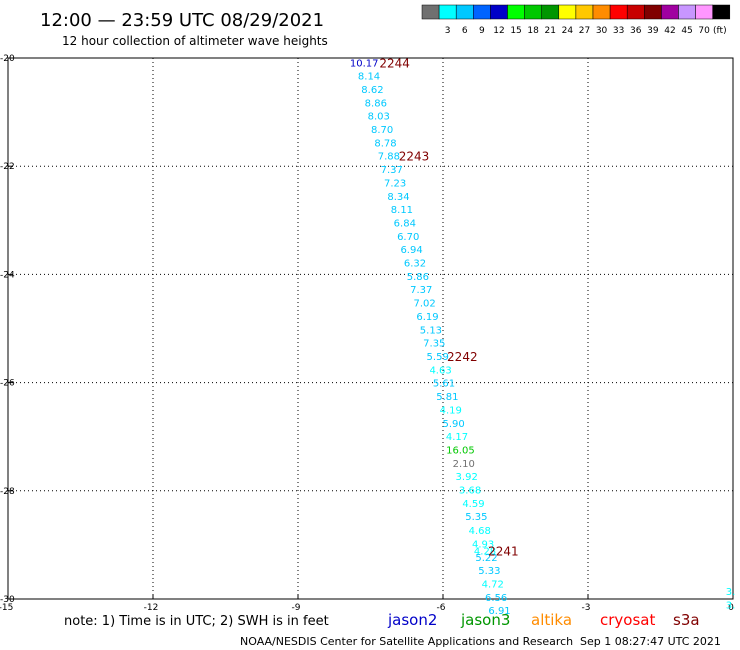 The height and width of the screenshot is (650, 740). I want to click on swh-value-label: 7.35, so click(434, 344).